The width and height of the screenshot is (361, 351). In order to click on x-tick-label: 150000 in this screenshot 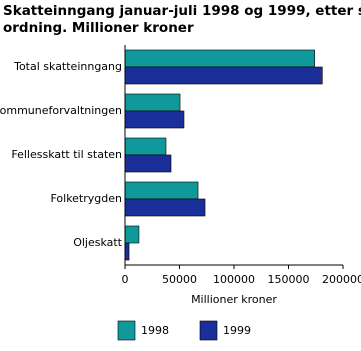, I will do `click(289, 279)`.